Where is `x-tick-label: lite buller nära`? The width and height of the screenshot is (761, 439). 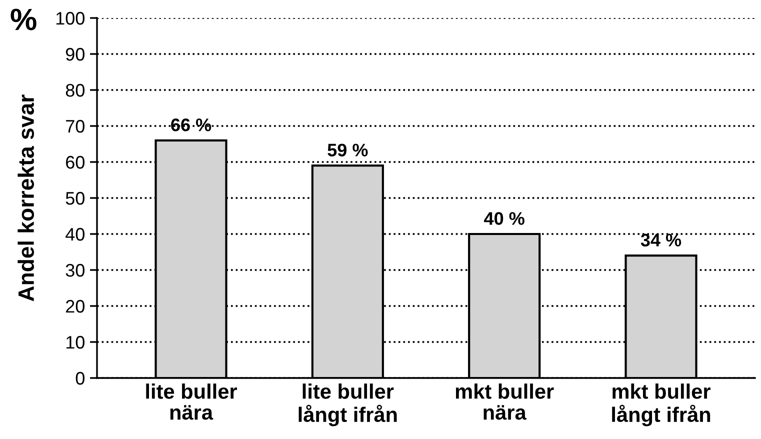
x-tick-label: lite buller nära is located at coordinates (191, 402).